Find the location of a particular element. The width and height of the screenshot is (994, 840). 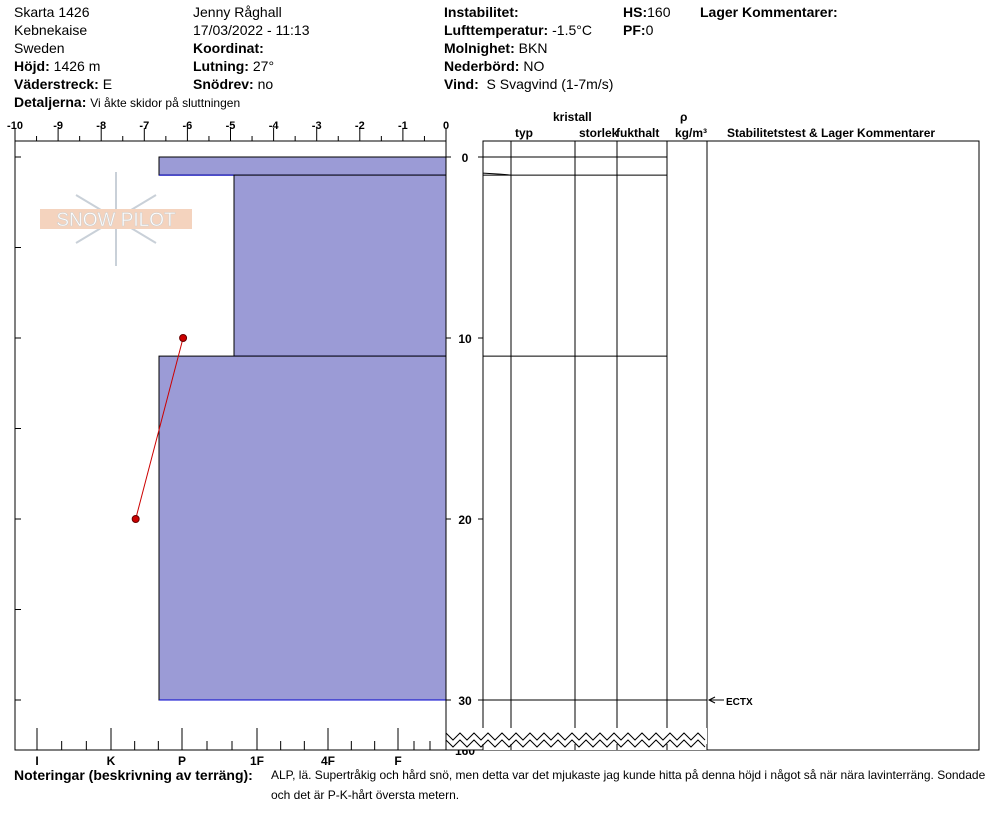

hardness-tick-label: I is located at coordinates (36, 761).